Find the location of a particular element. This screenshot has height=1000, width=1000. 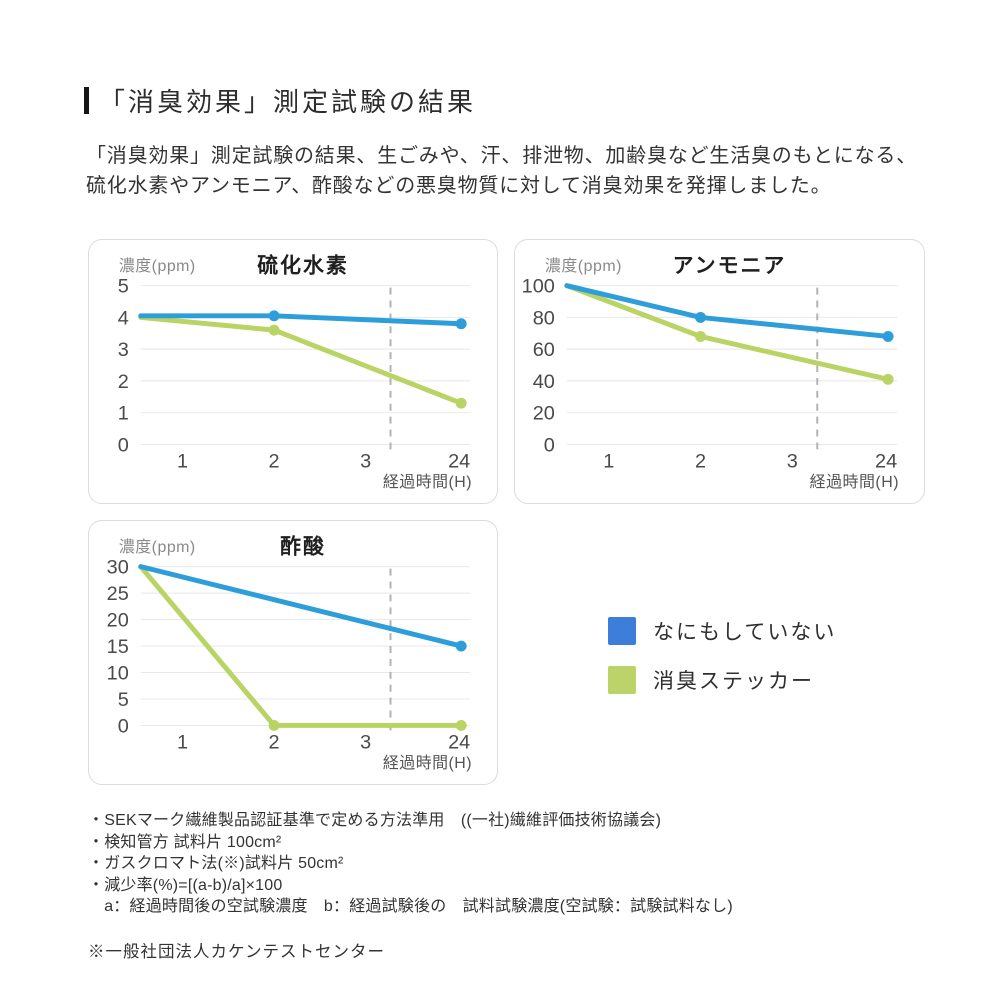

y-tick-label: 60 is located at coordinates (544, 350).